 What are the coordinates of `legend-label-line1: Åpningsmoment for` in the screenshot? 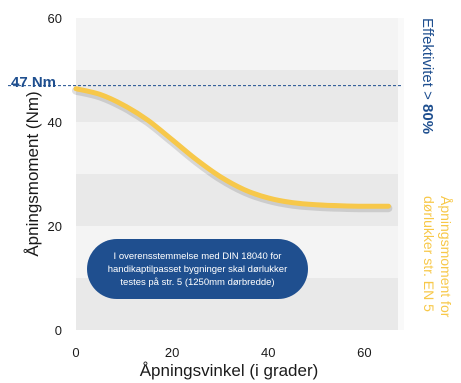 It's located at (446, 257).